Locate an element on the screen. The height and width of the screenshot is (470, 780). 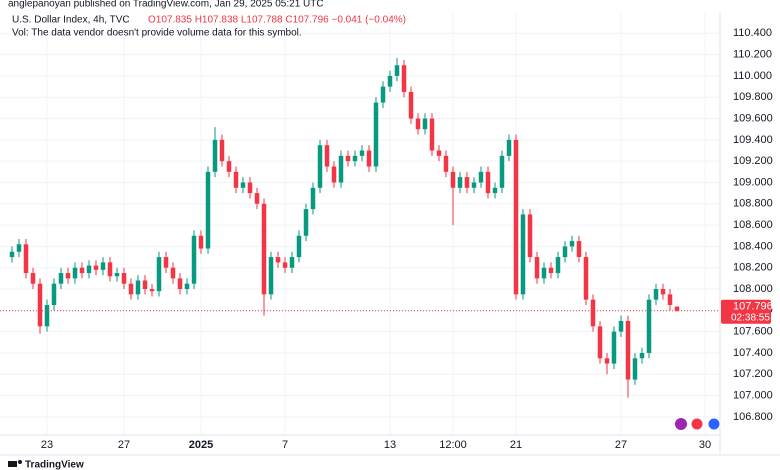
y-tick-label: 109.600 is located at coordinates (753, 118).